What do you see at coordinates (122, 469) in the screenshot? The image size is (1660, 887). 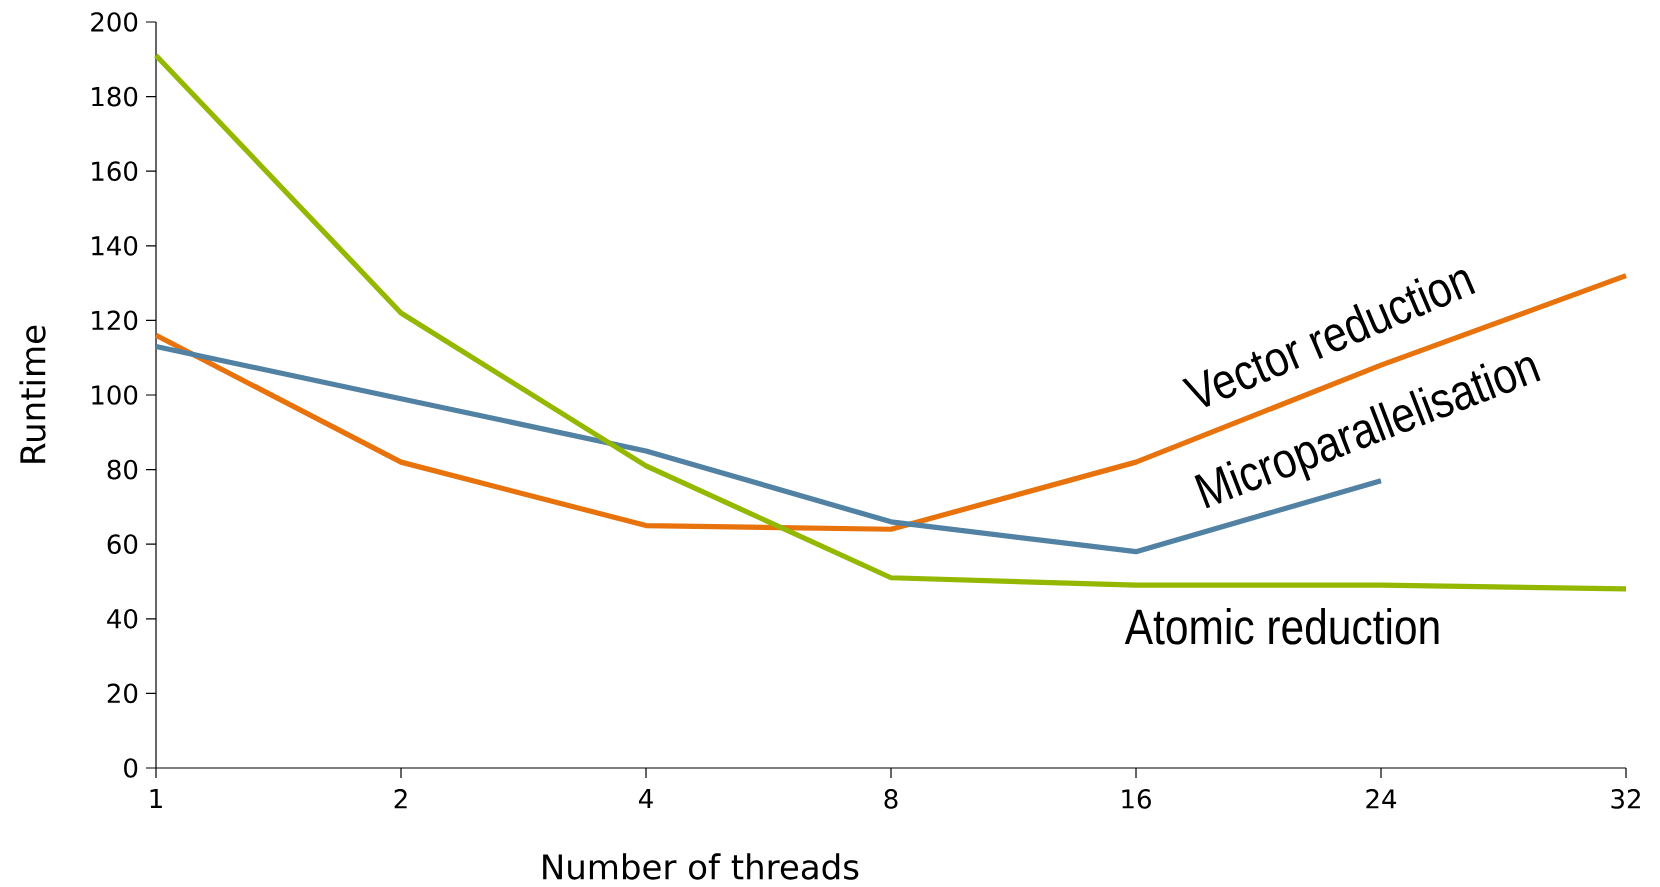 I see `y-tick-label: 80` at bounding box center [122, 469].